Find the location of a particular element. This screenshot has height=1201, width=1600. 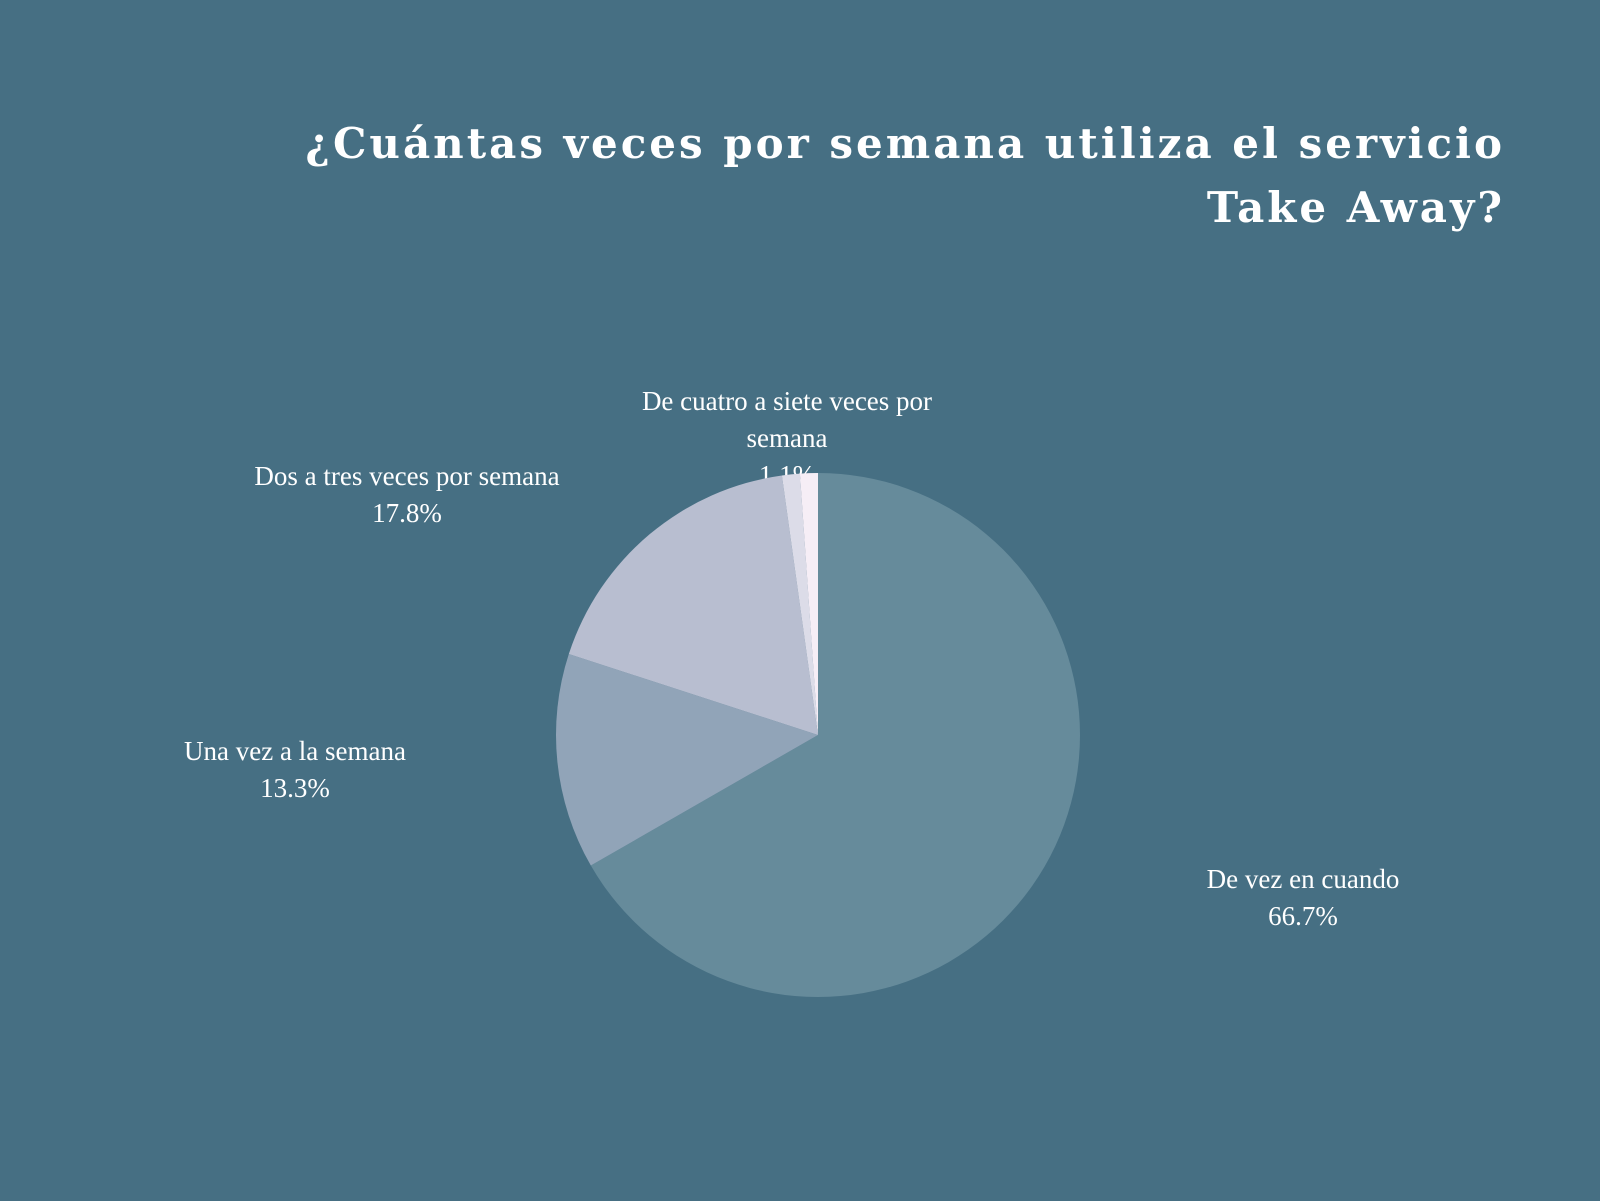

slice-label: Una vez a la semana is located at coordinates (295, 751).